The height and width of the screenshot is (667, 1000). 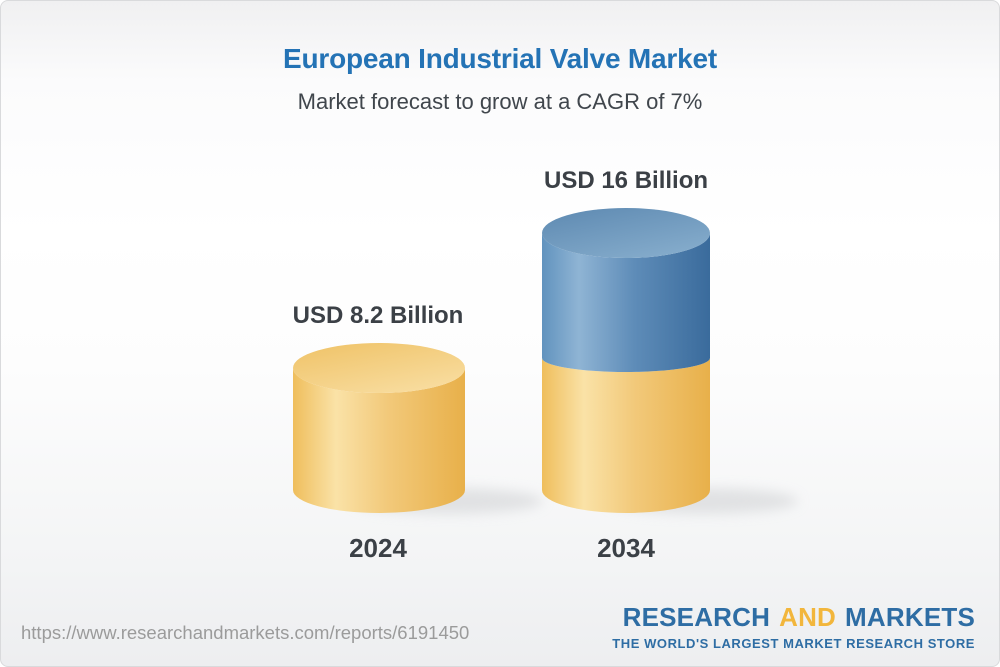 What do you see at coordinates (626, 435) in the screenshot?
I see `bar-2034-base-segment` at bounding box center [626, 435].